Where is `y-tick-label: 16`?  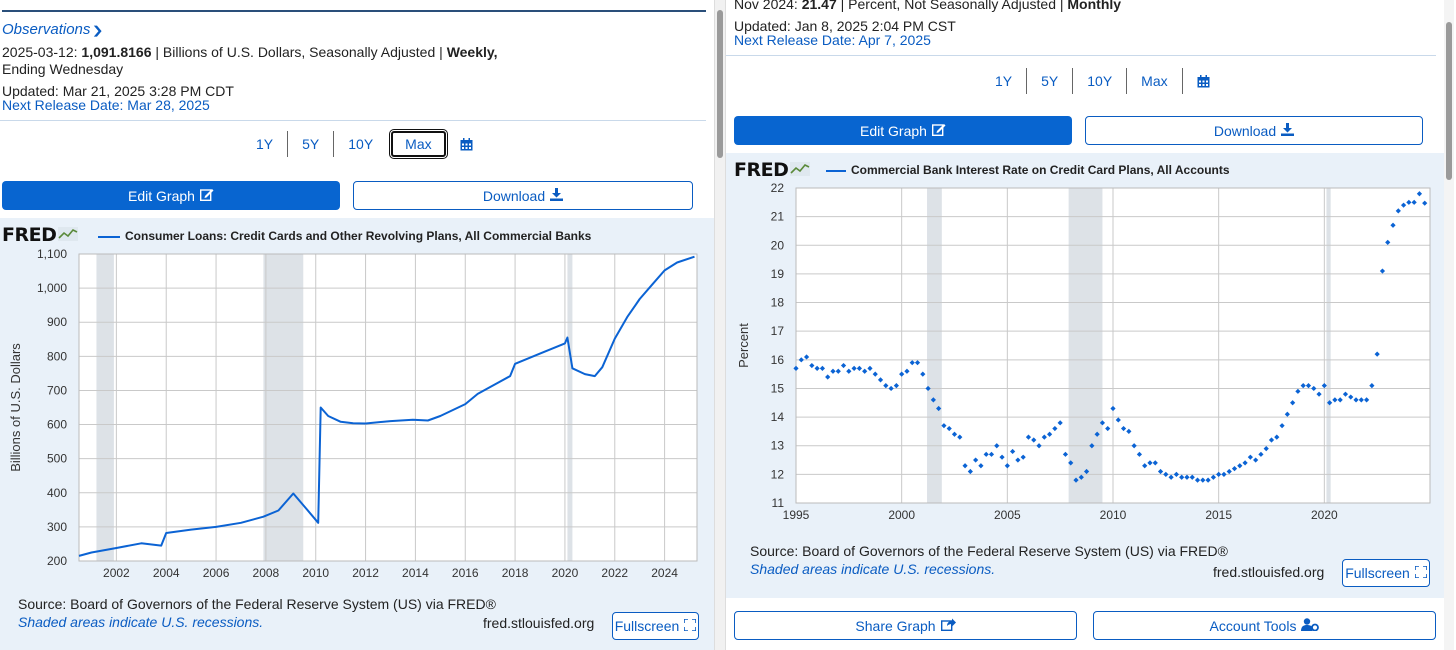 y-tick-label: 16 is located at coordinates (778, 360).